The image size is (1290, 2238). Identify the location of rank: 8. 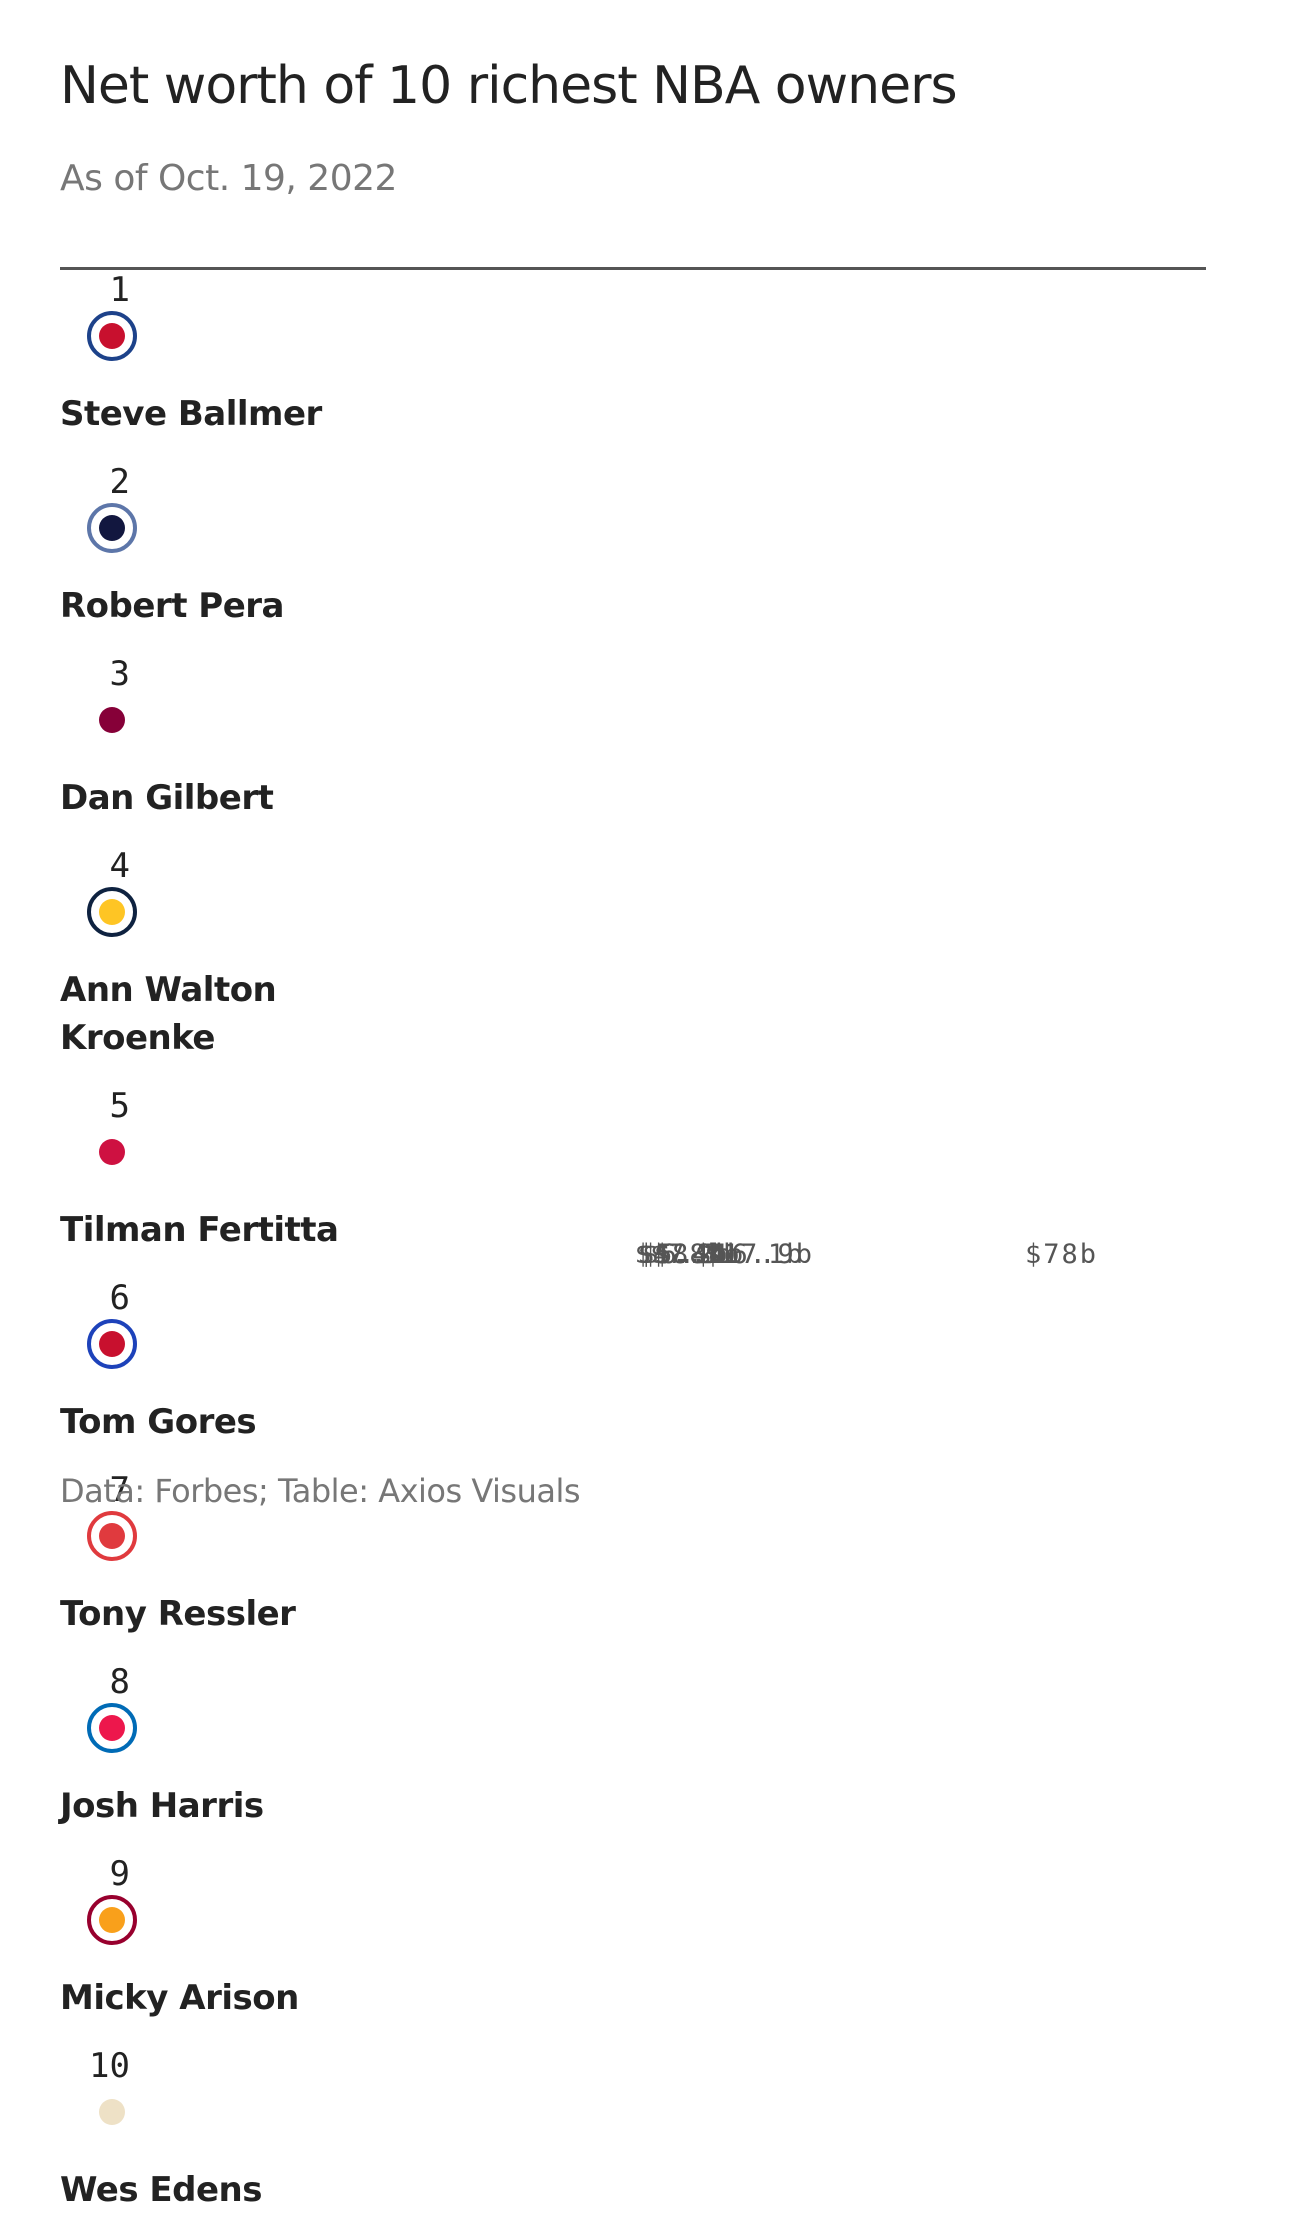
(119, 1682).